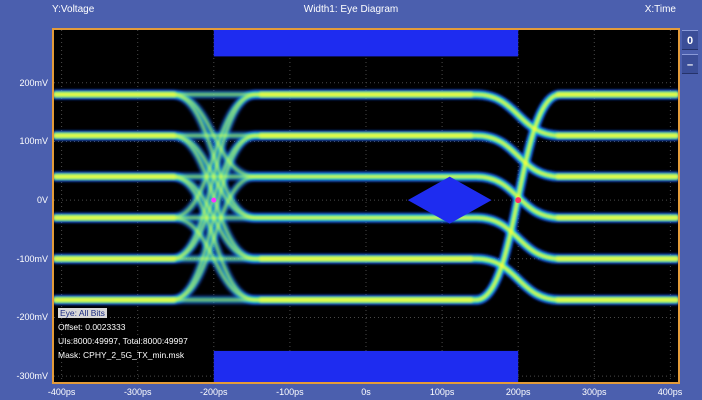 The width and height of the screenshot is (702, 400). I want to click on y-tick-label-3: -100mV, so click(32, 258).